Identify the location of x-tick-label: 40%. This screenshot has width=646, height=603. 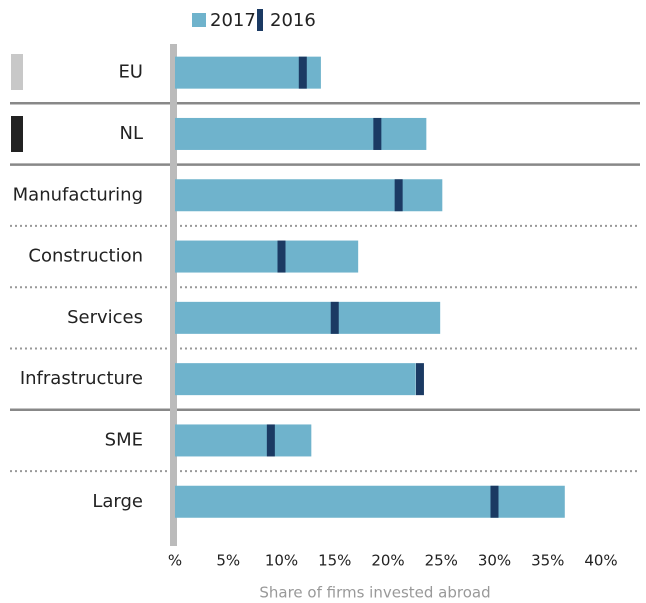
(600, 561).